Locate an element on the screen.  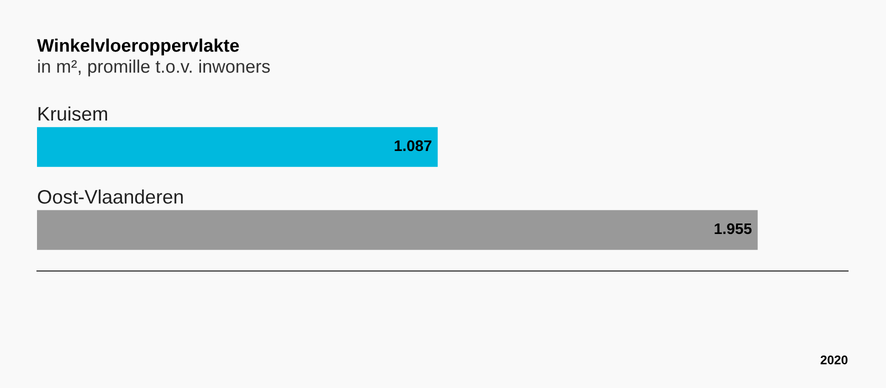
y-tick-label: Kruisem is located at coordinates (73, 113).